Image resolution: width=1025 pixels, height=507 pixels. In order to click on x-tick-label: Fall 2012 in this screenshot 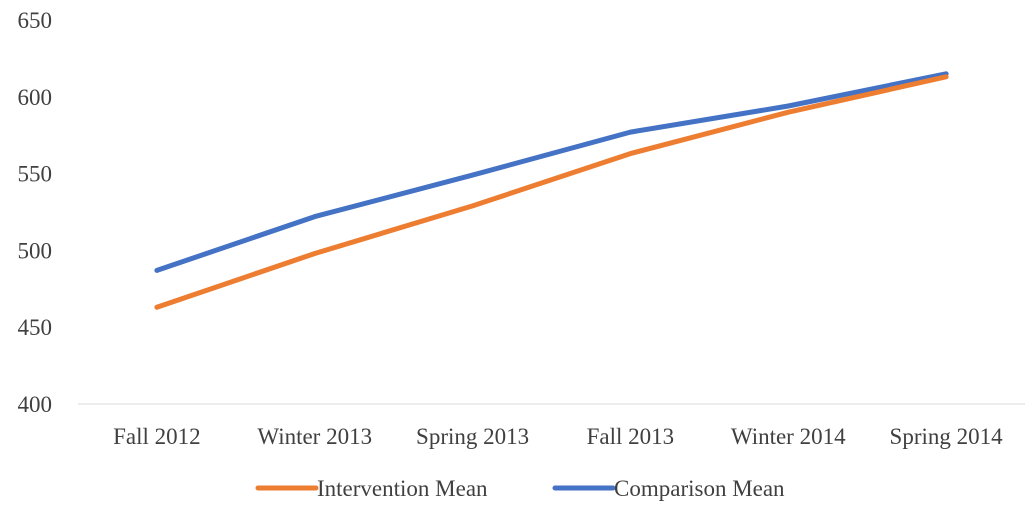, I will do `click(157, 436)`.